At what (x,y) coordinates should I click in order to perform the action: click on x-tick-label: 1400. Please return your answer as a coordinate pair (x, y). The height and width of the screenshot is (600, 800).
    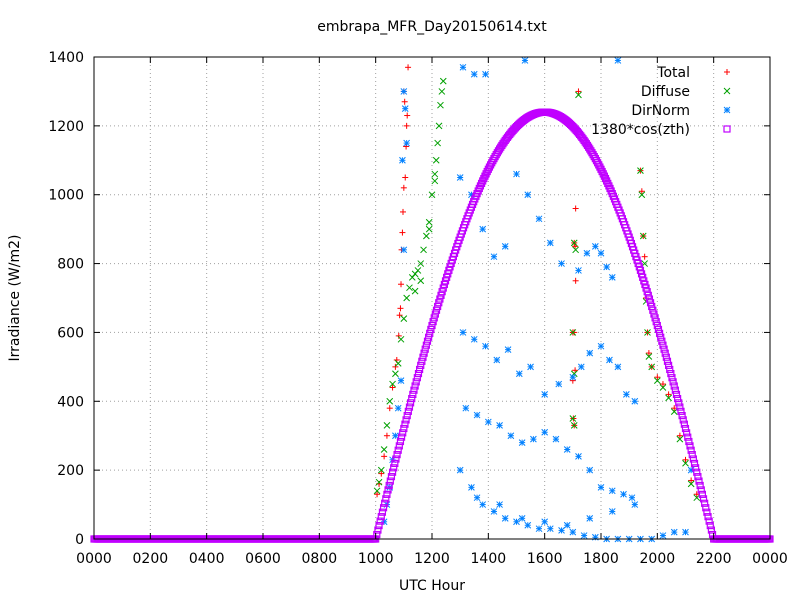
    Looking at the image, I should click on (489, 559).